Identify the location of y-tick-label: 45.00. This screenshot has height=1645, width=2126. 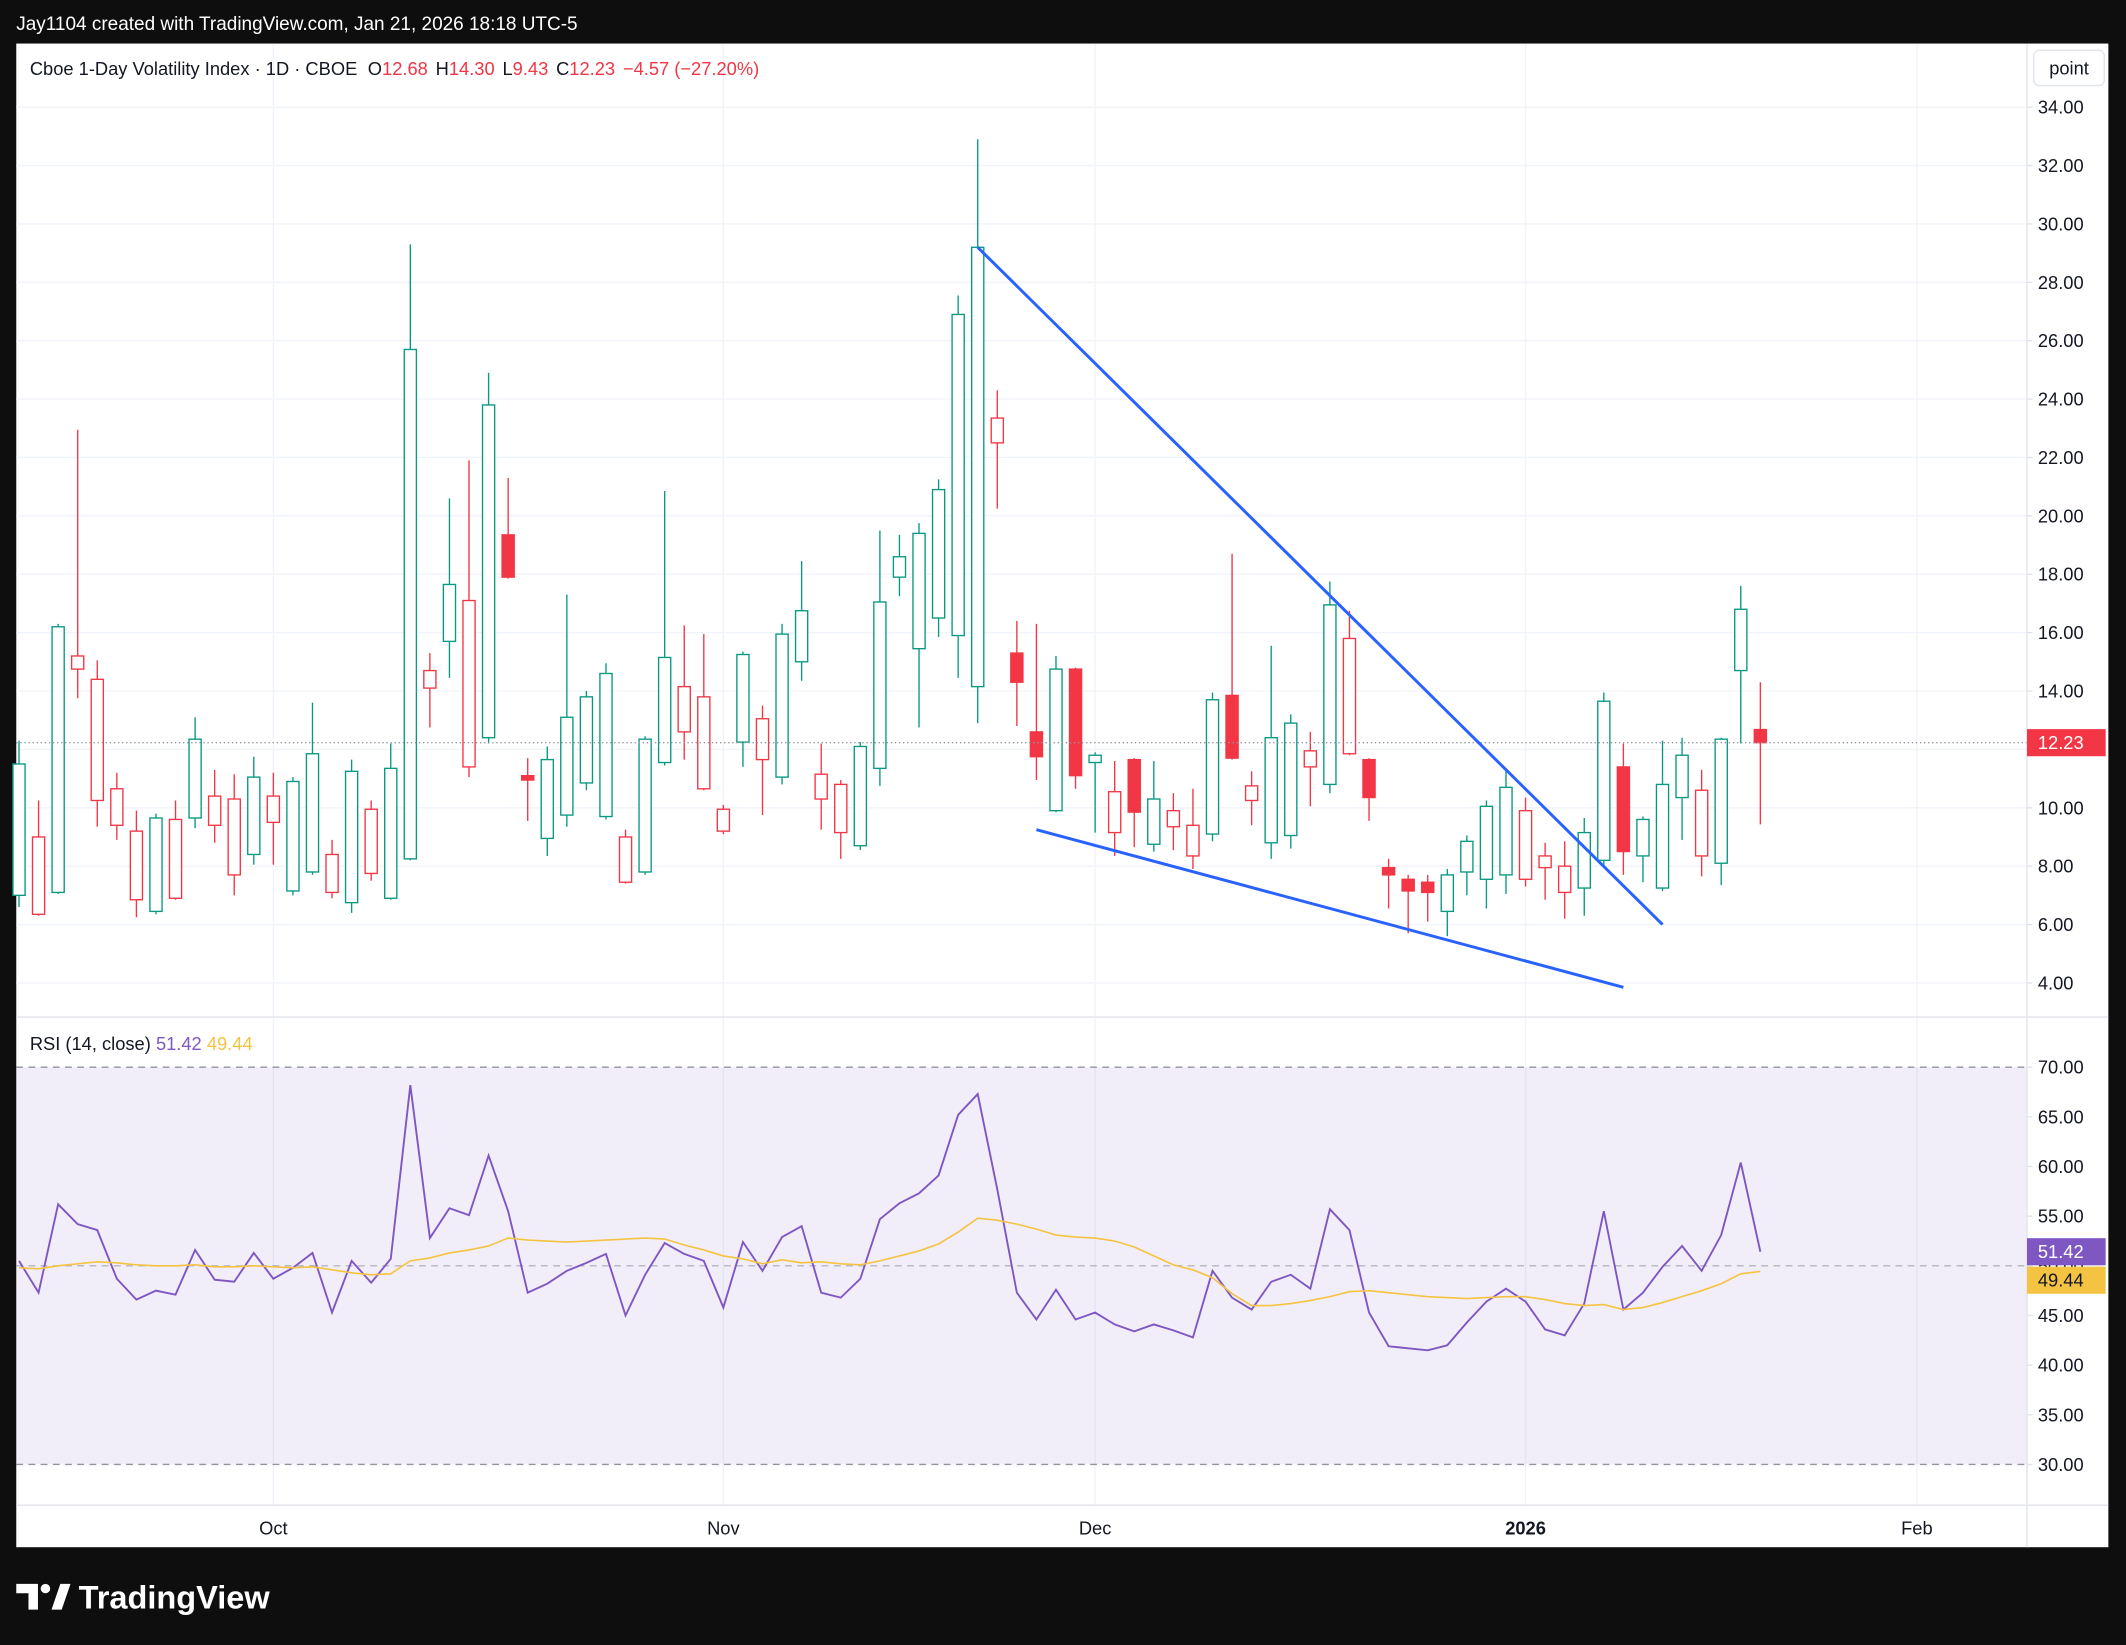
(2061, 1315).